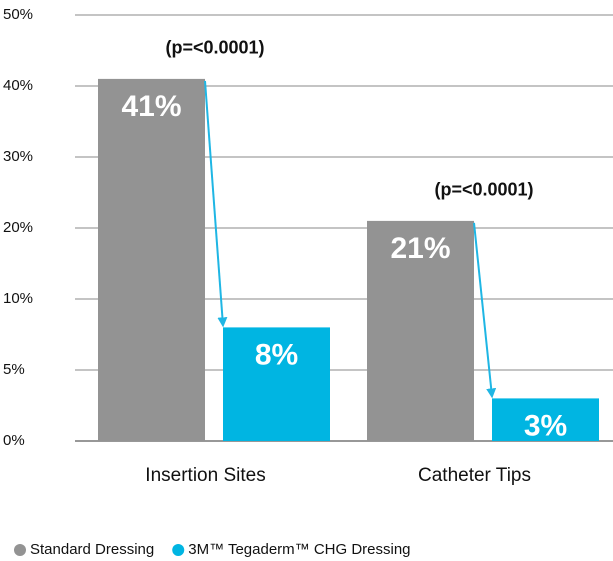 Image resolution: width=613 pixels, height=561 pixels. What do you see at coordinates (151, 106) in the screenshot?
I see `value-label: 41%` at bounding box center [151, 106].